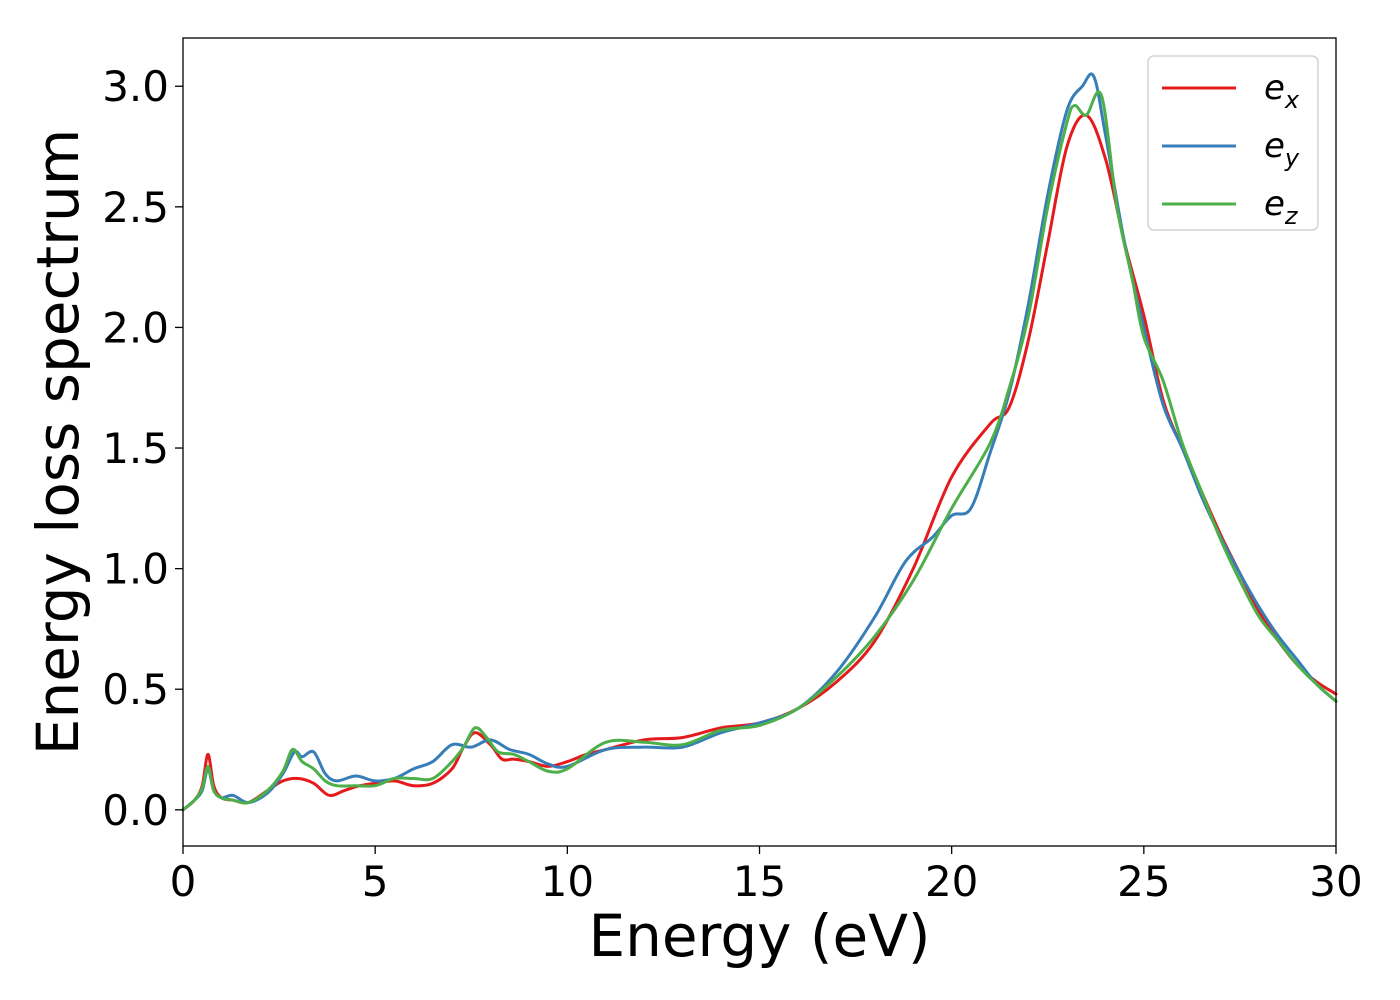  What do you see at coordinates (951, 881) in the screenshot?
I see `x-tick-label: 20` at bounding box center [951, 881].